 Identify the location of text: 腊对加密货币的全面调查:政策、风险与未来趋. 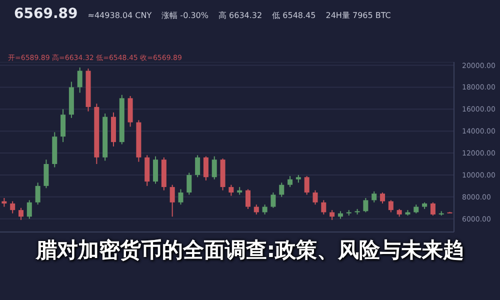
(250, 250).